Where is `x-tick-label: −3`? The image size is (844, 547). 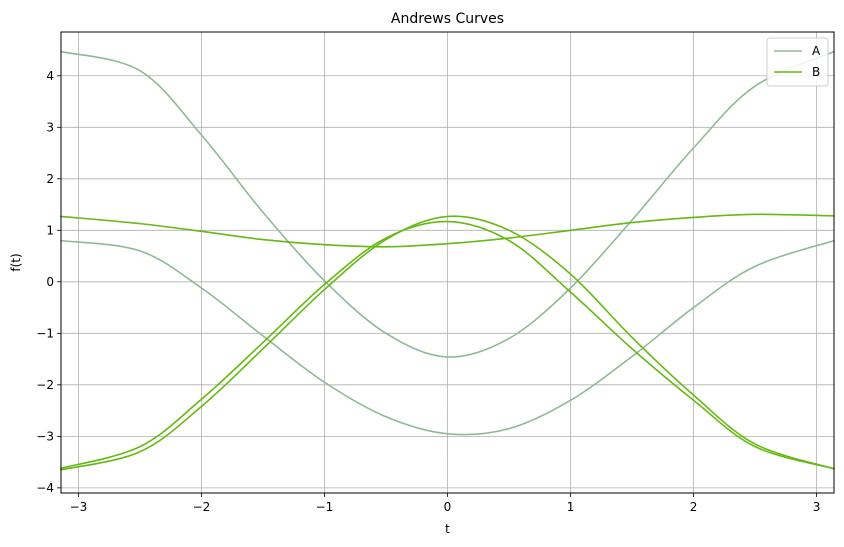 x-tick-label: −3 is located at coordinates (79, 507).